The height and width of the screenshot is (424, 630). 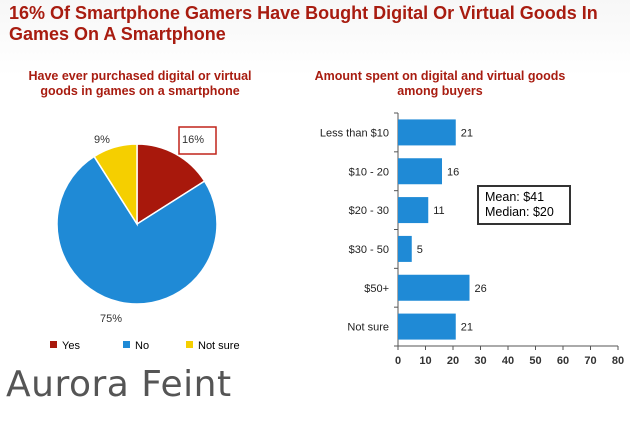 I want to click on pie-slice-no, so click(x=137, y=230).